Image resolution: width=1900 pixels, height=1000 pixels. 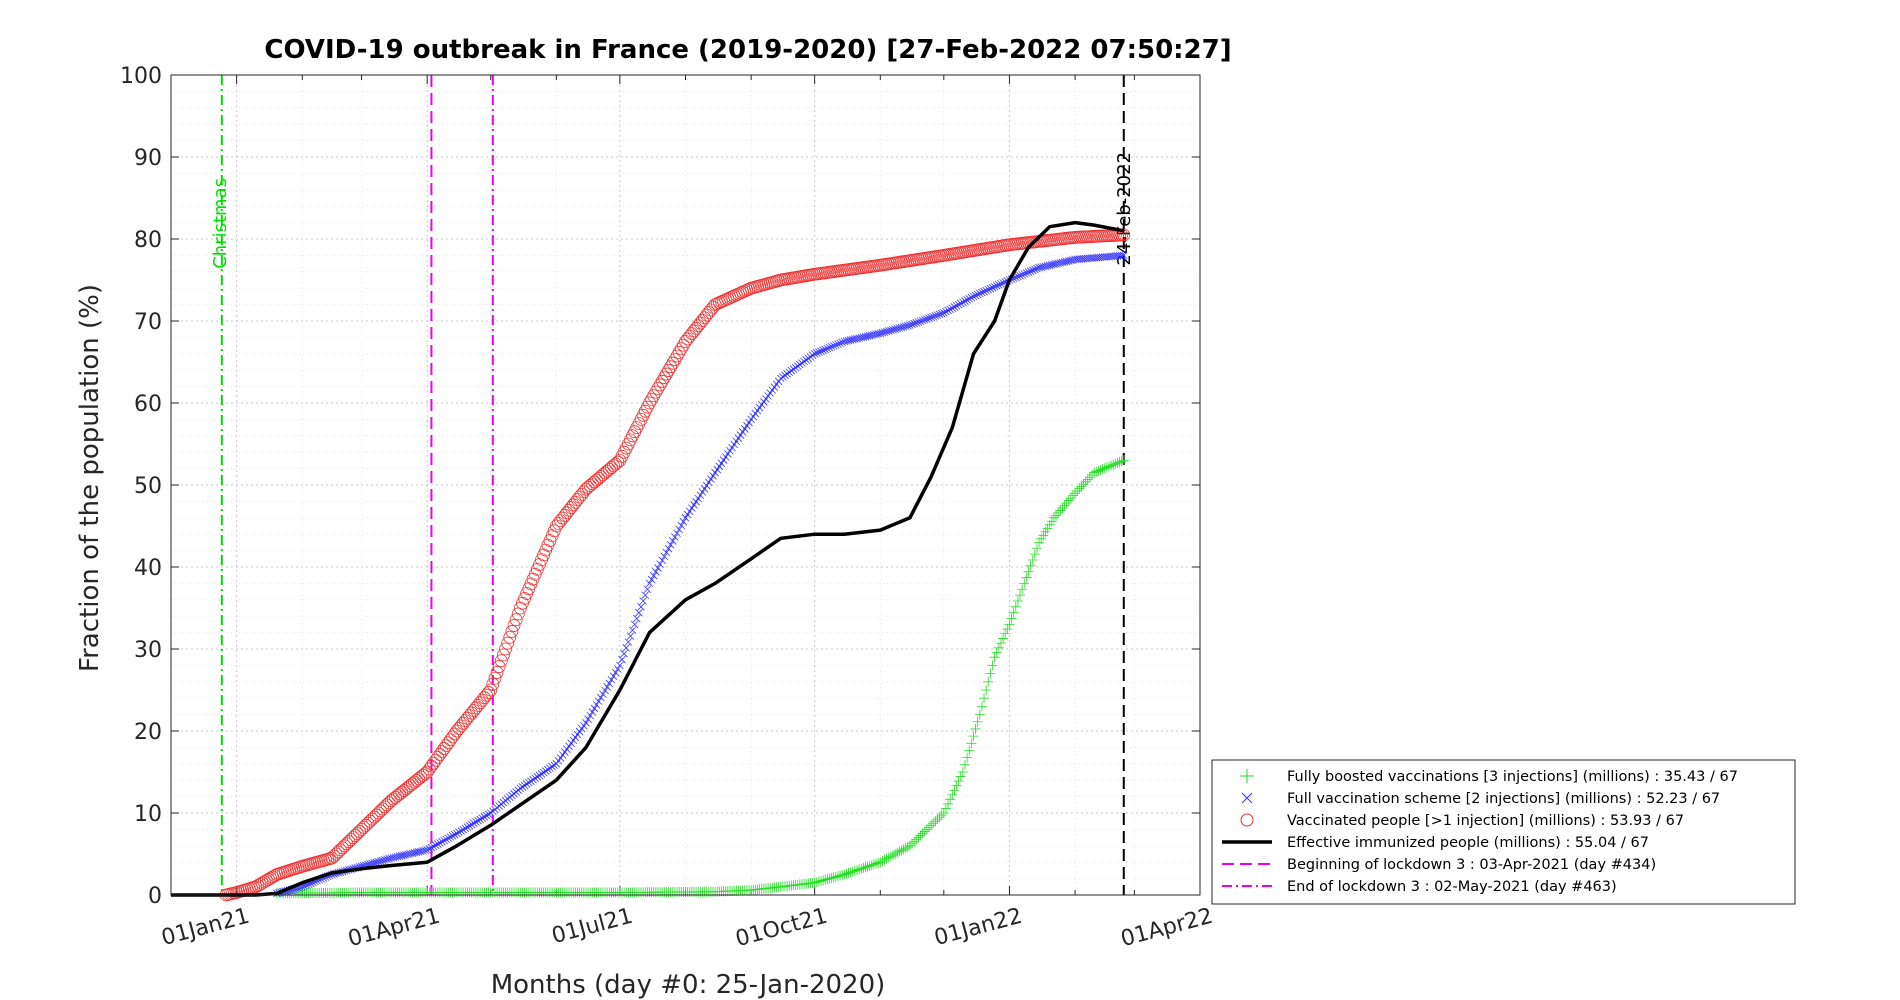 I want to click on x-tick-label: 01Jul21, so click(x=592, y=927).